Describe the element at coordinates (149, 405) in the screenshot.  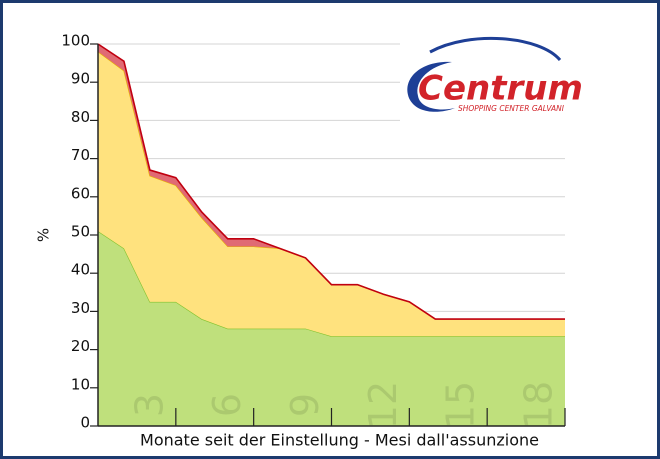
I see `x-tick-label: 3` at that location.